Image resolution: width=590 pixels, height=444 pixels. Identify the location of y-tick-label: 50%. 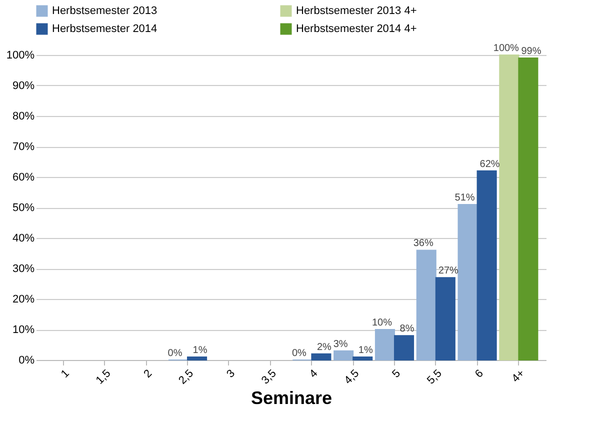
(23, 208).